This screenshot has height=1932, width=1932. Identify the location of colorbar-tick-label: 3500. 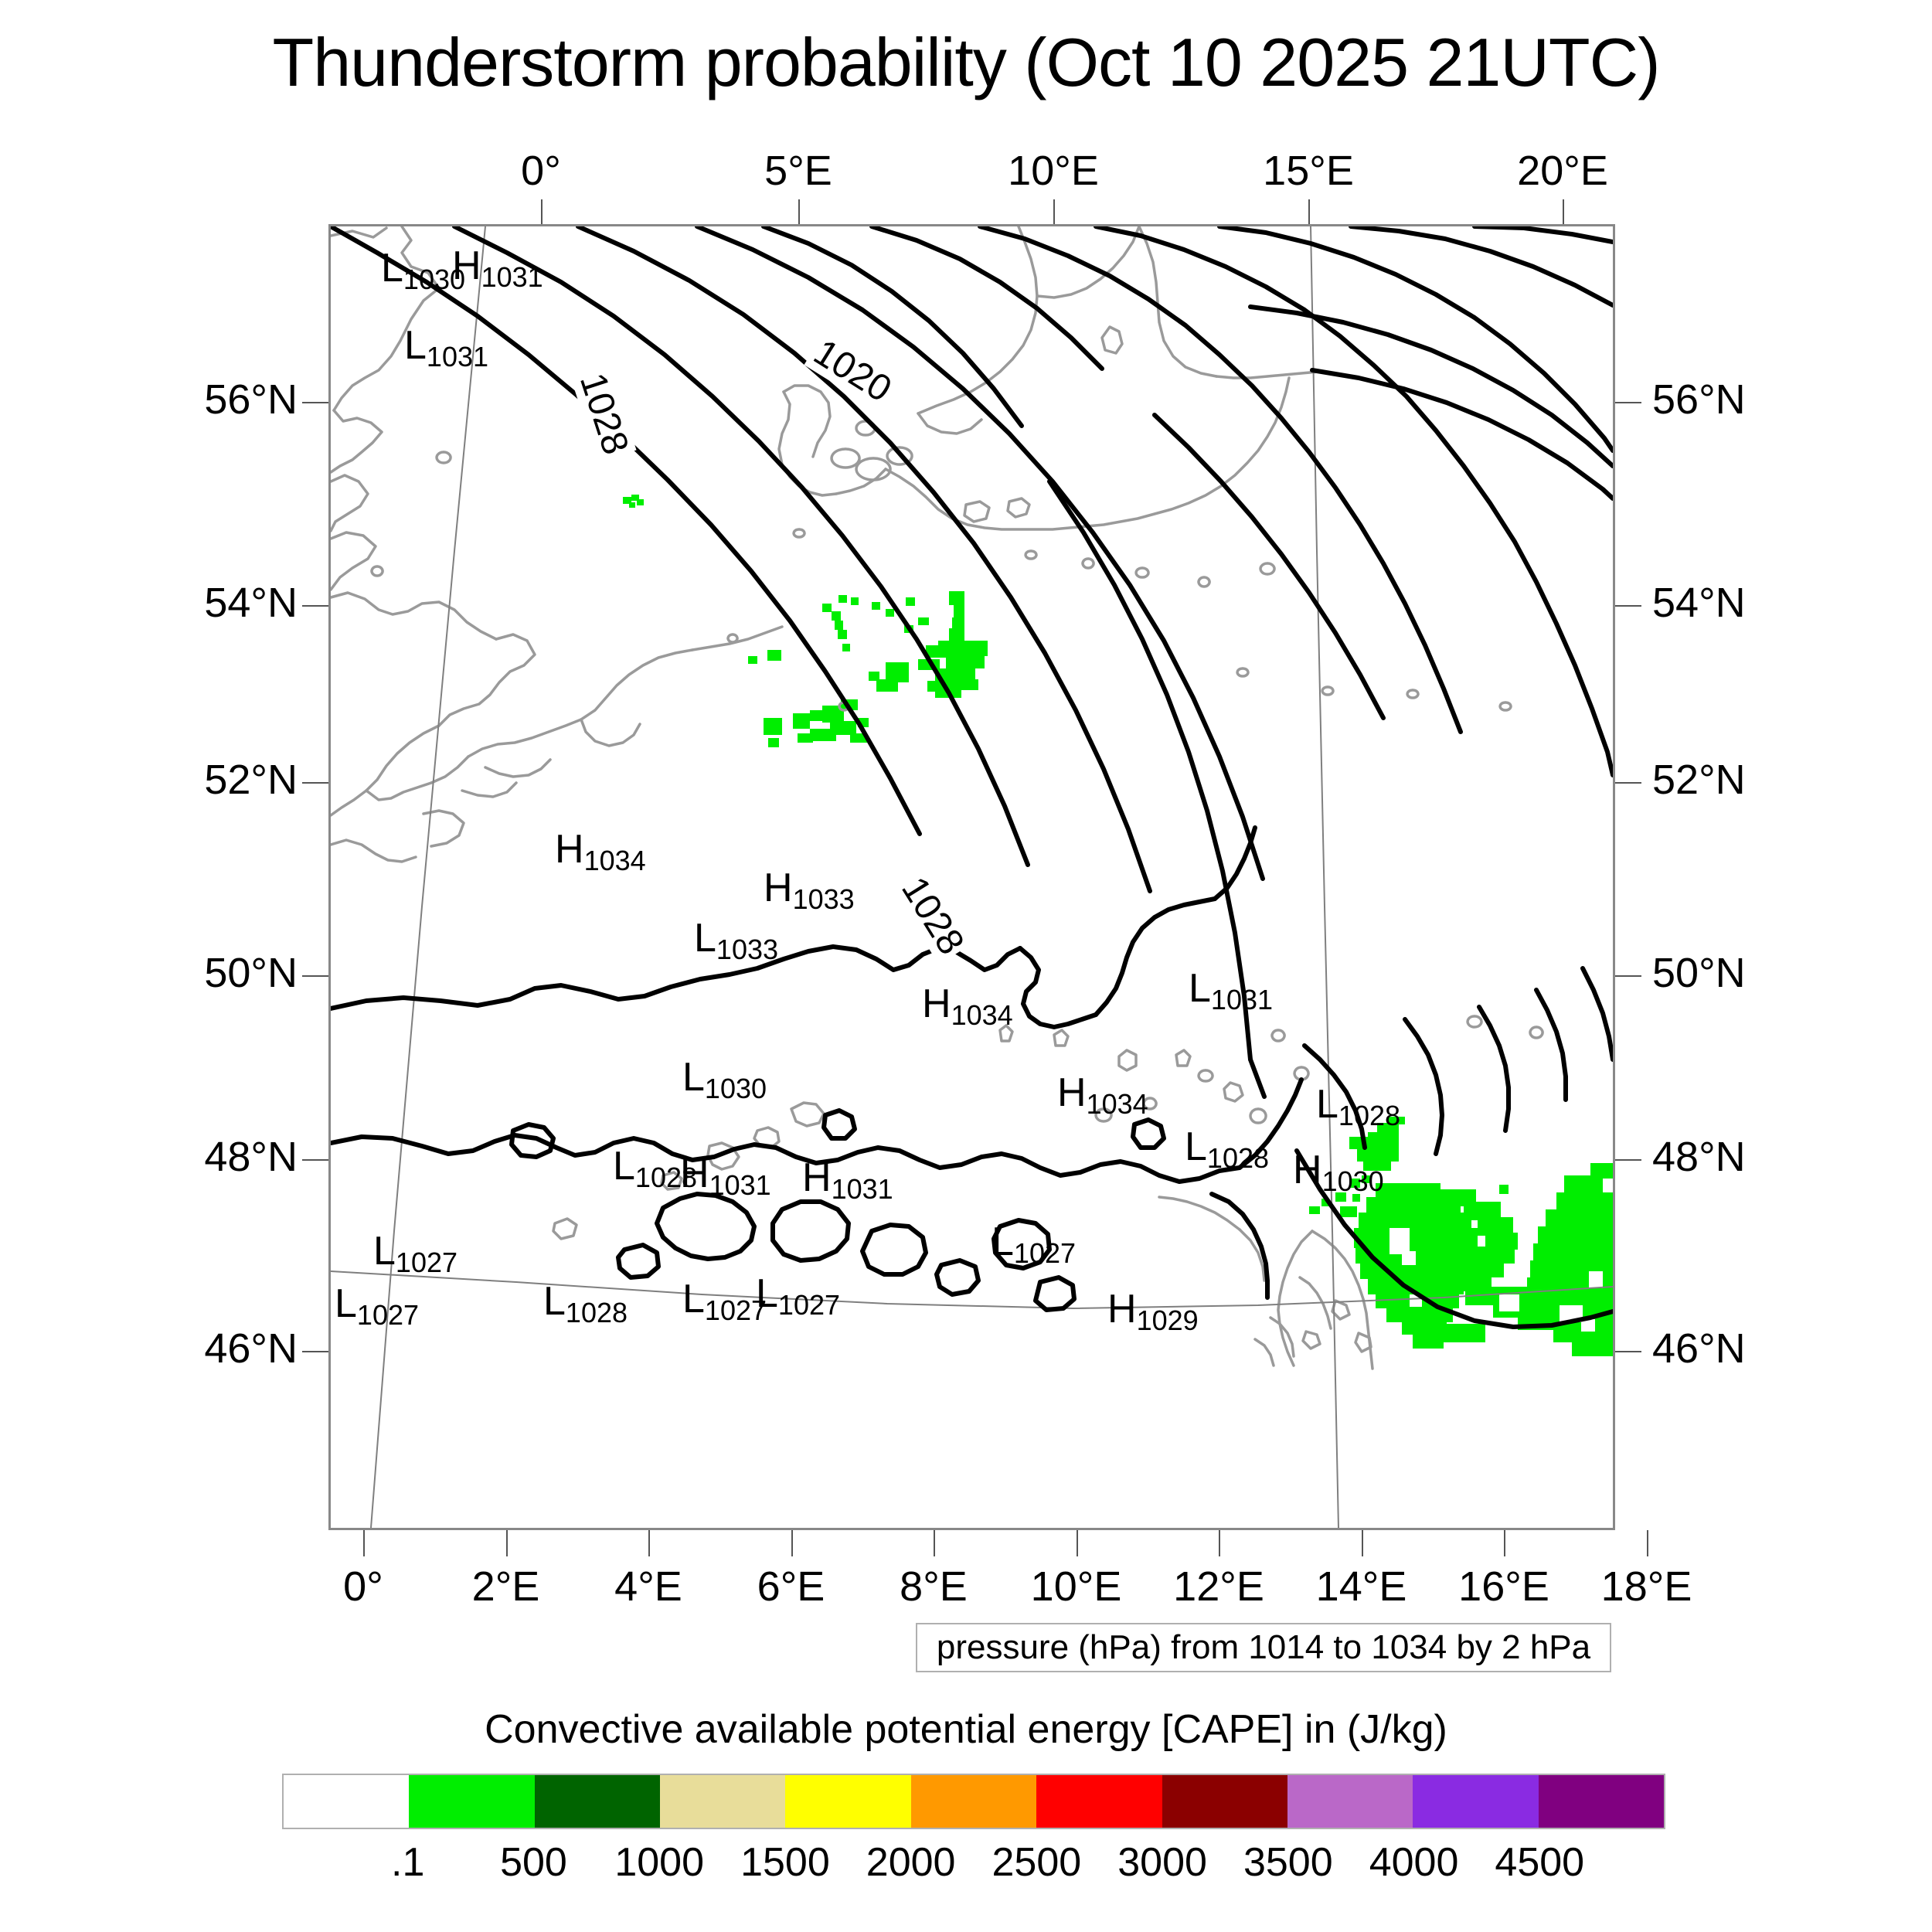
(1288, 1863).